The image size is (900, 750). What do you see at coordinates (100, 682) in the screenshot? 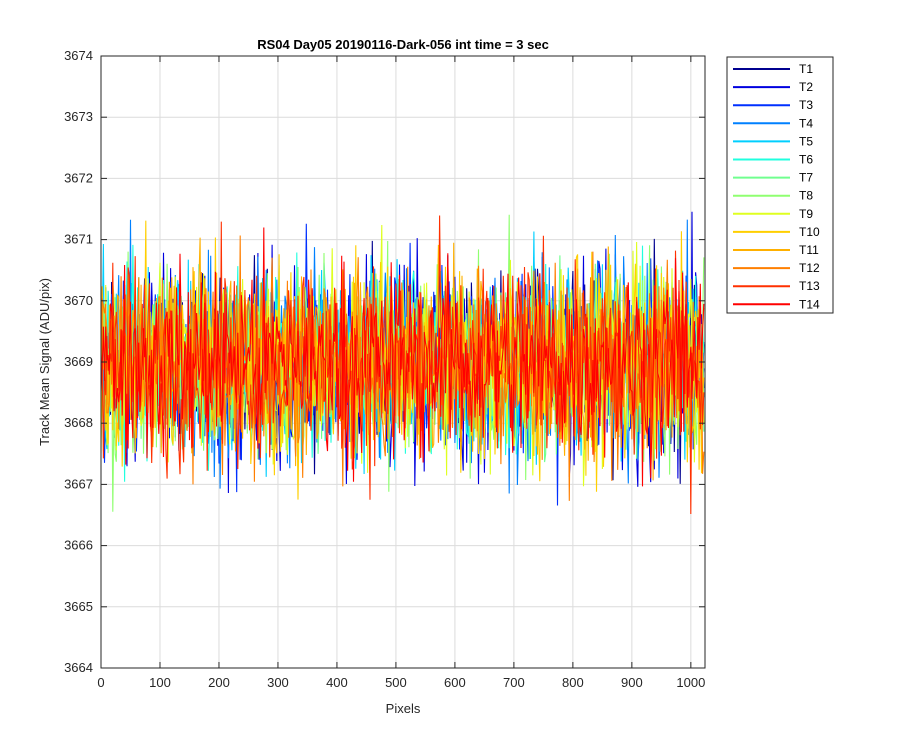
I see `x-tick-label: 0` at bounding box center [100, 682].